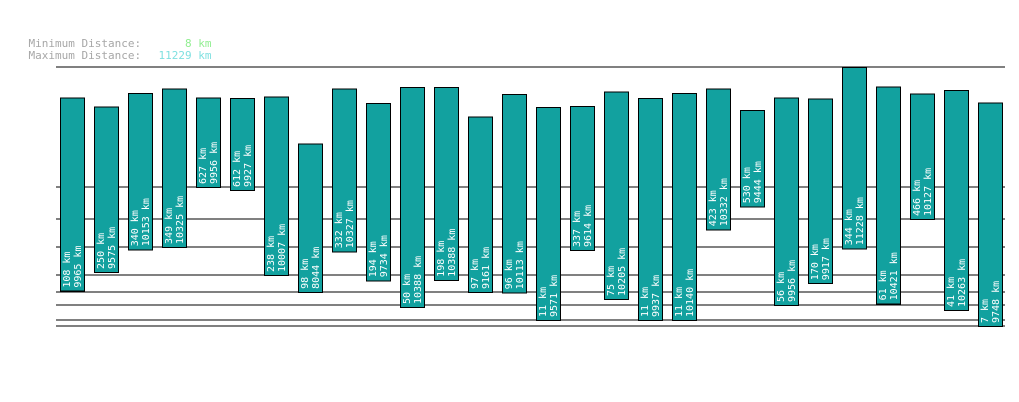 The image size is (1019, 402). I want to click on max-label-0: 9965 km, so click(78, 267).